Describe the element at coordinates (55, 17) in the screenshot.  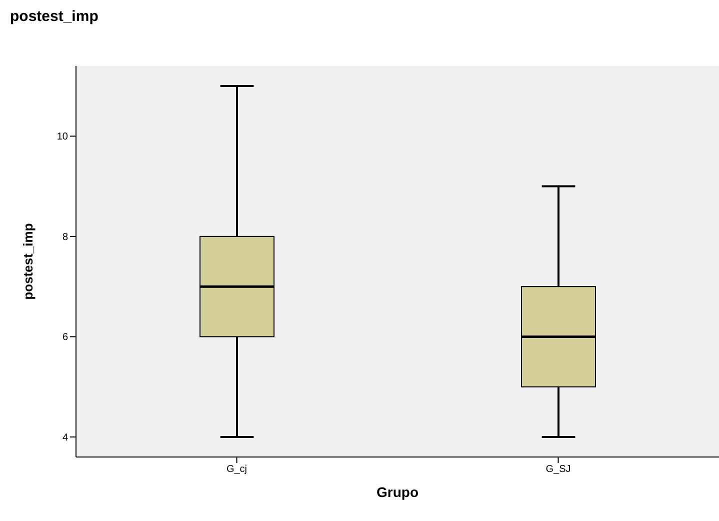
I see `chart-title: postest_imp` at that location.